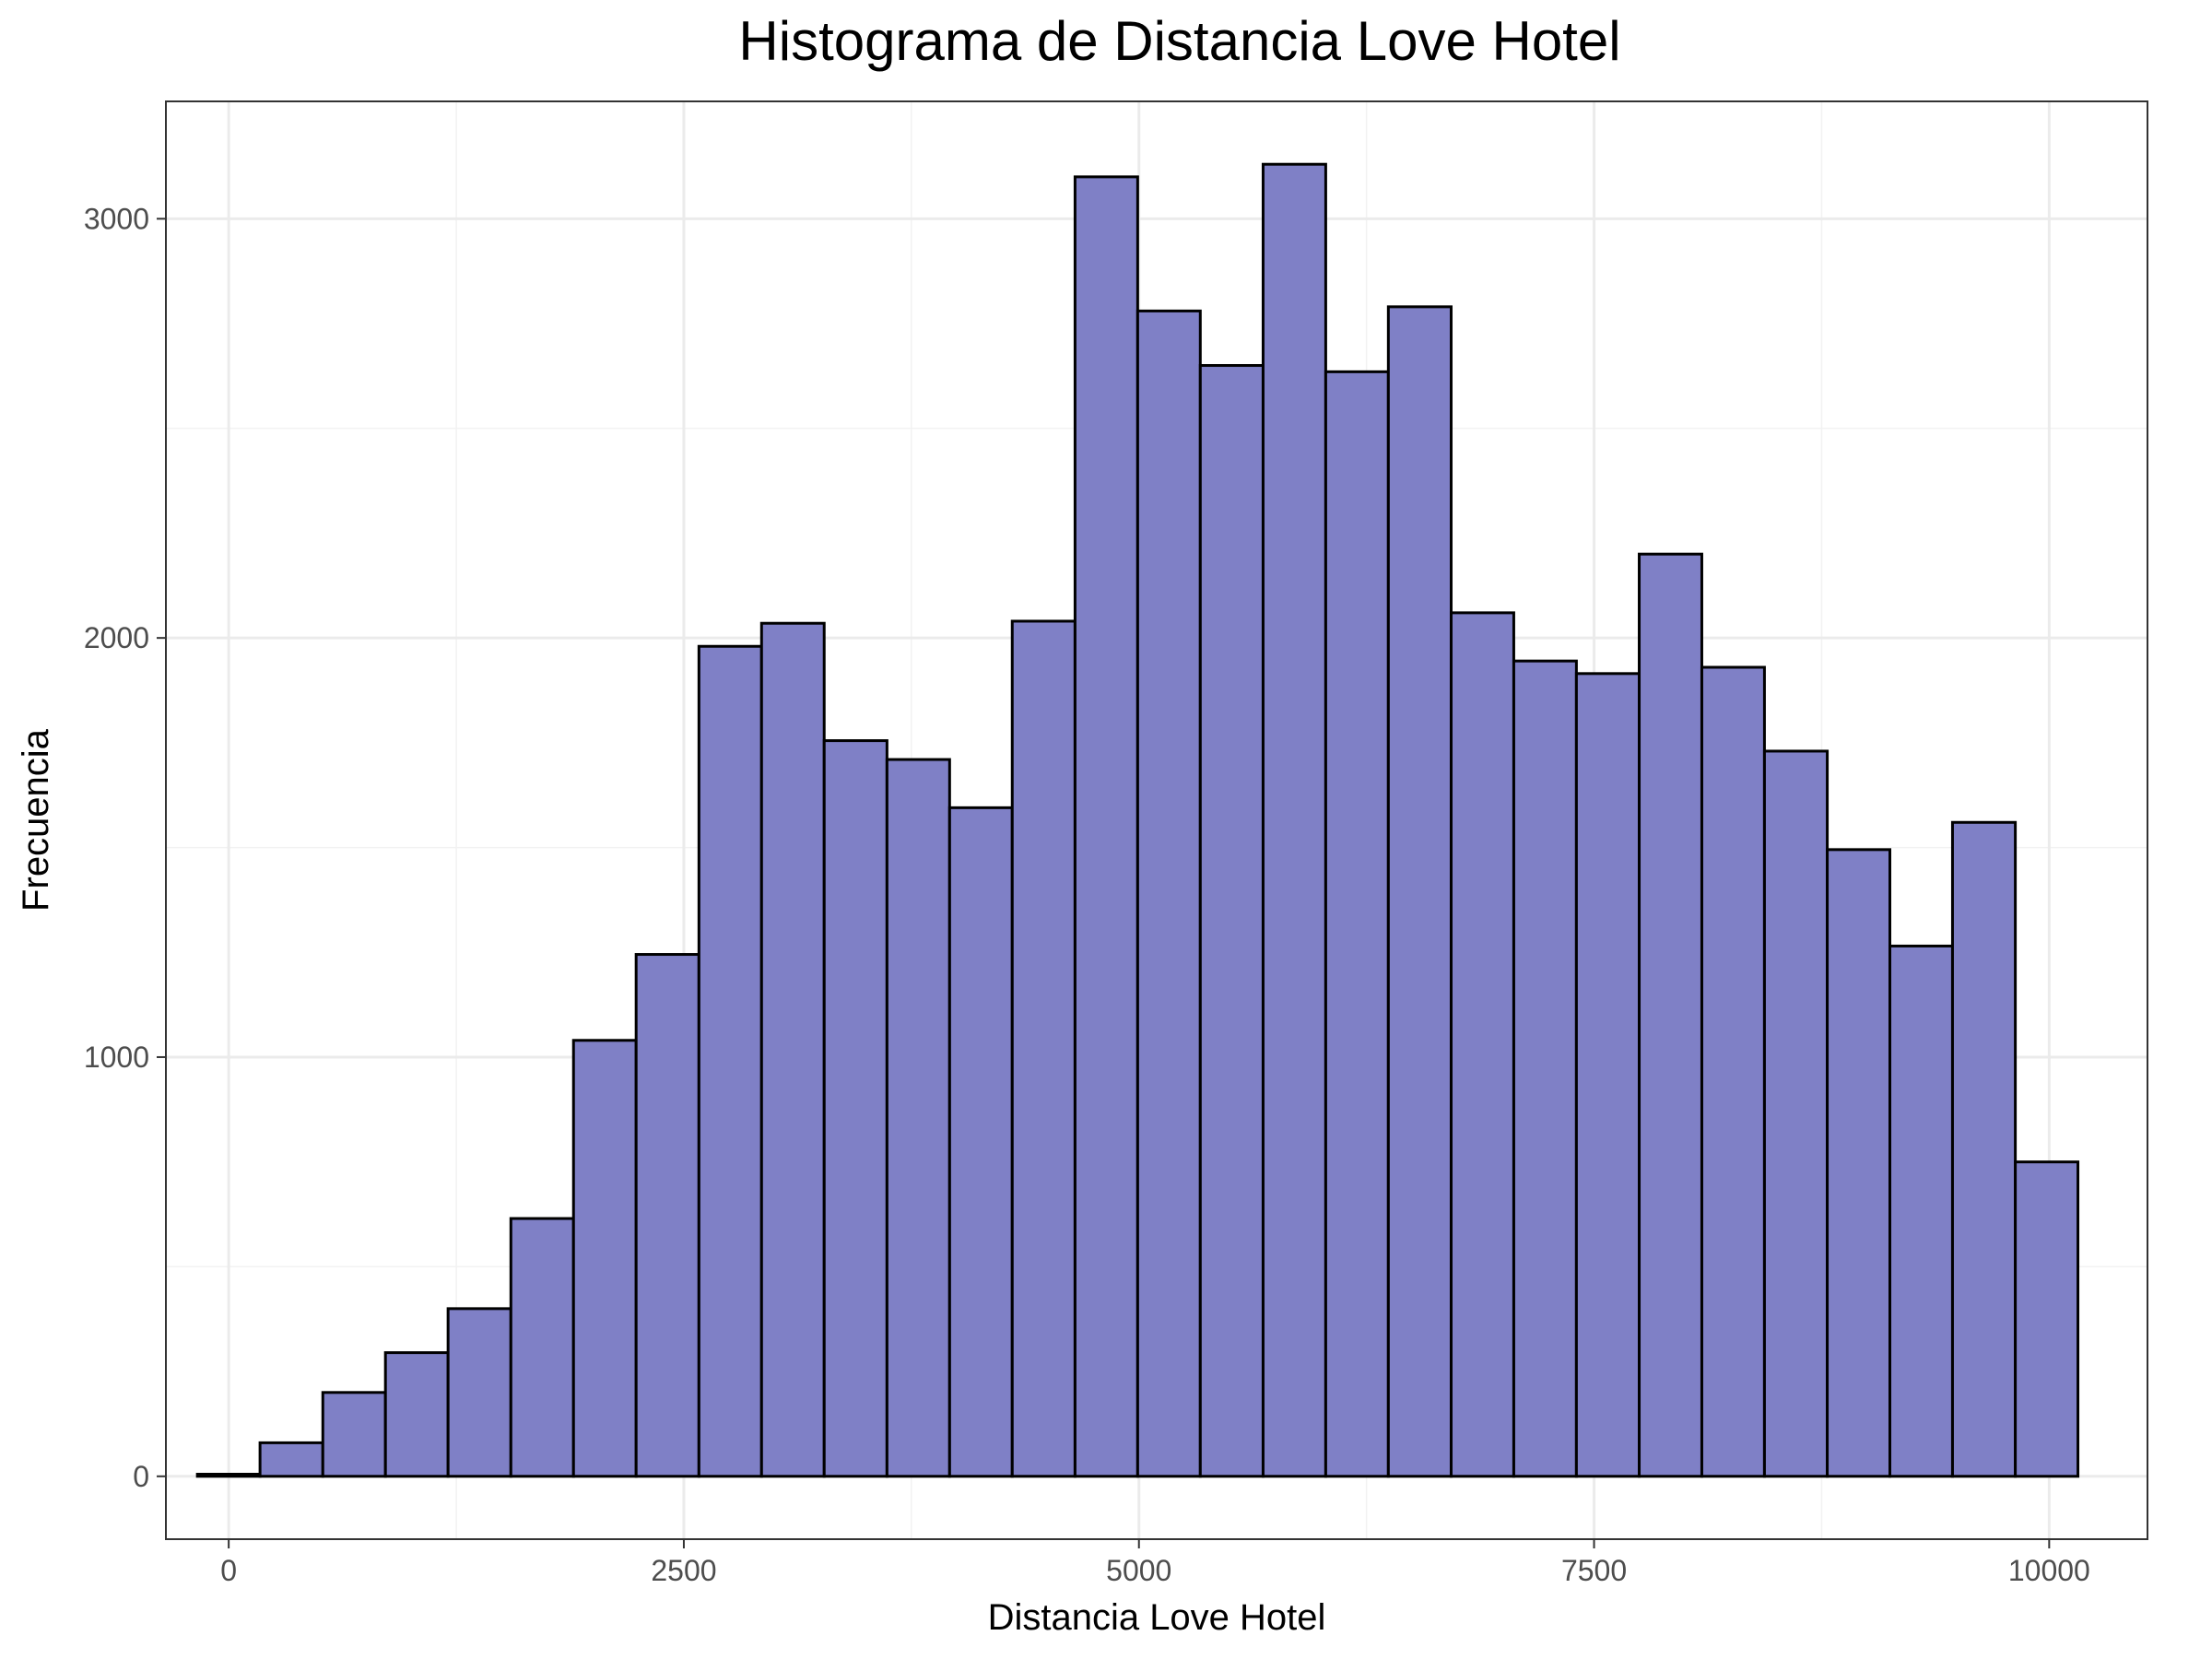 This screenshot has height=1659, width=2212. I want to click on x-tick-label-3: 7500, so click(1594, 1570).